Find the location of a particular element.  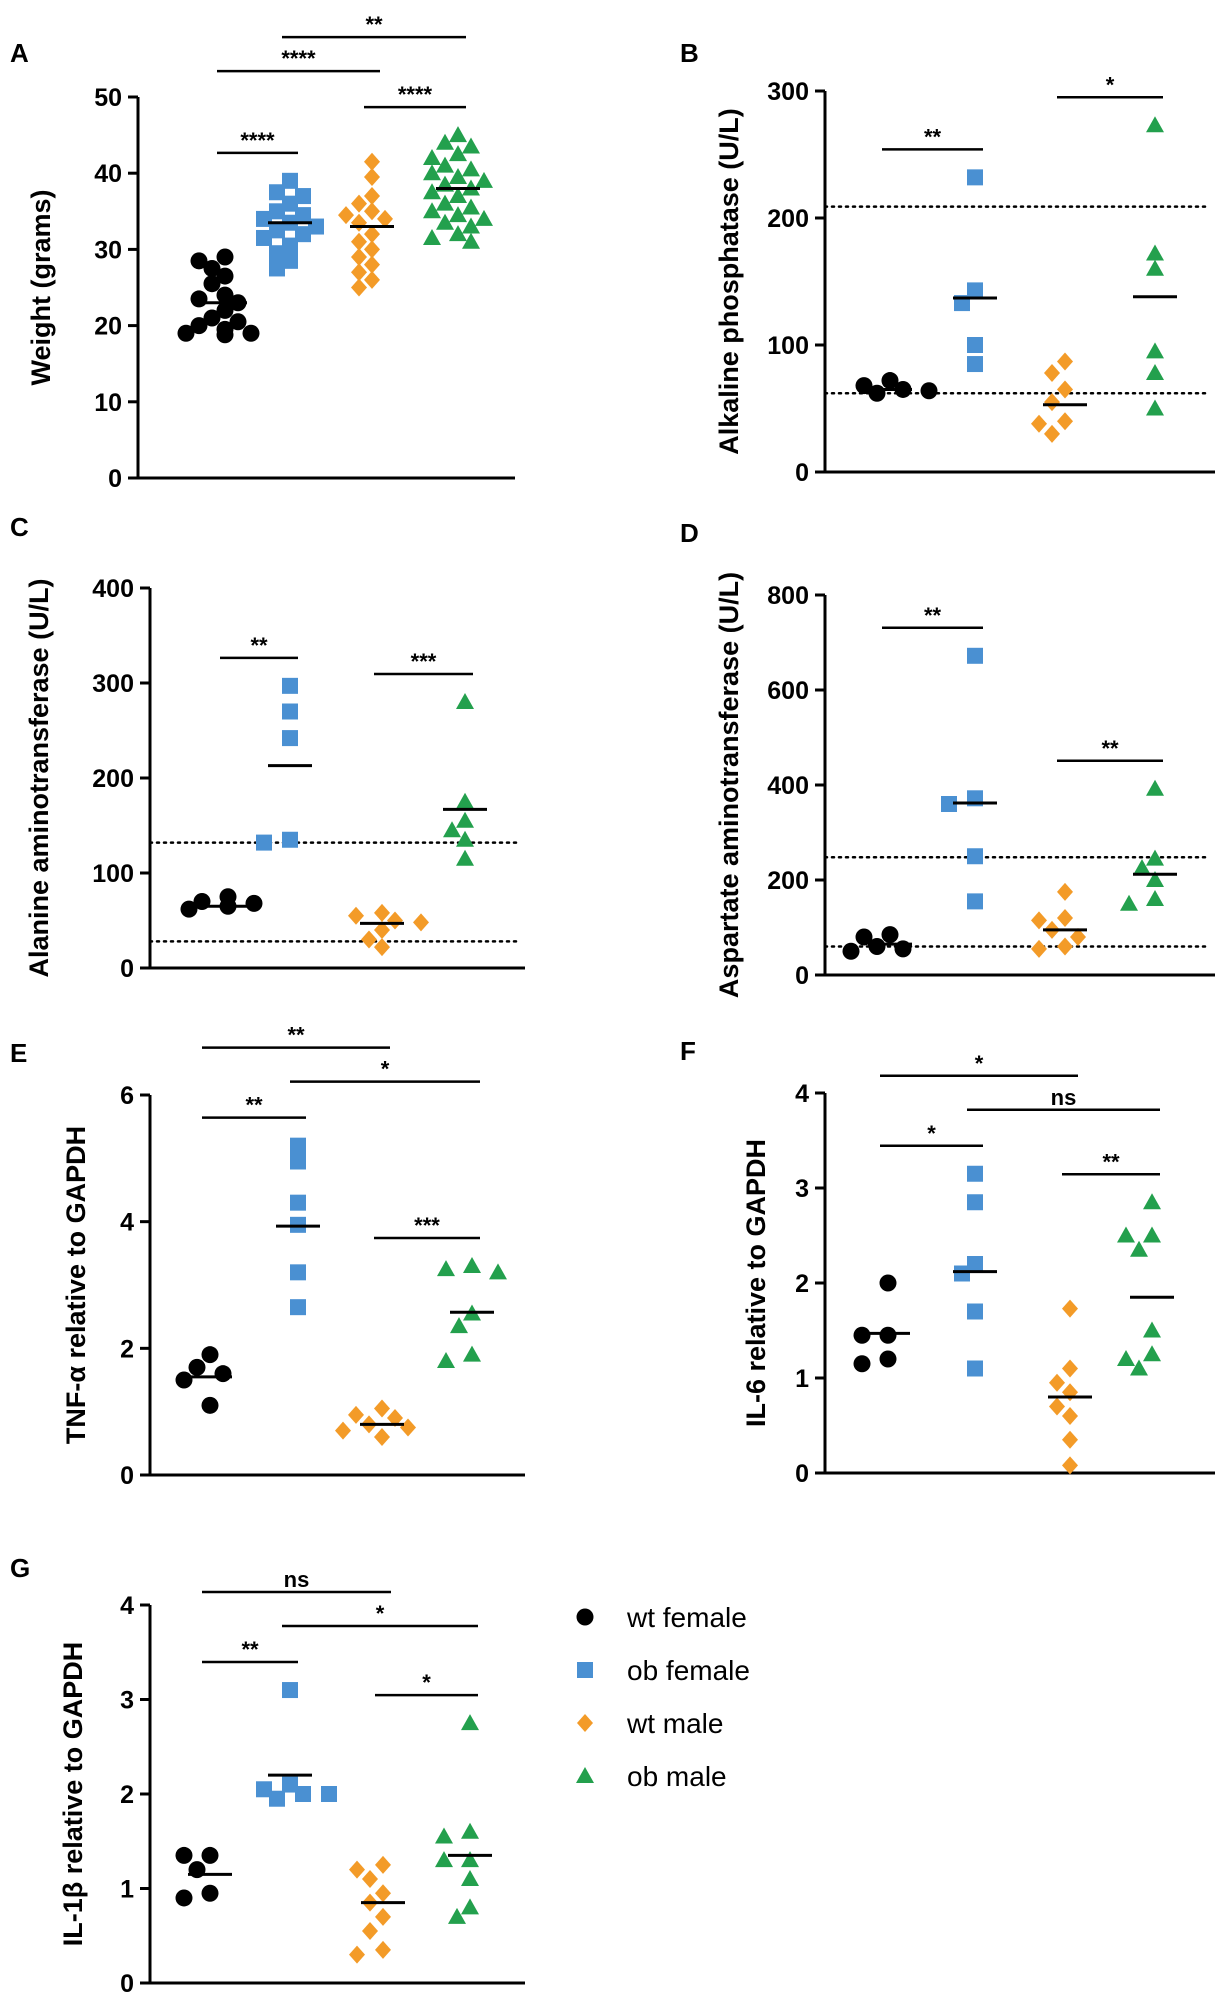

y-tick-label: 10 is located at coordinates (108, 403).